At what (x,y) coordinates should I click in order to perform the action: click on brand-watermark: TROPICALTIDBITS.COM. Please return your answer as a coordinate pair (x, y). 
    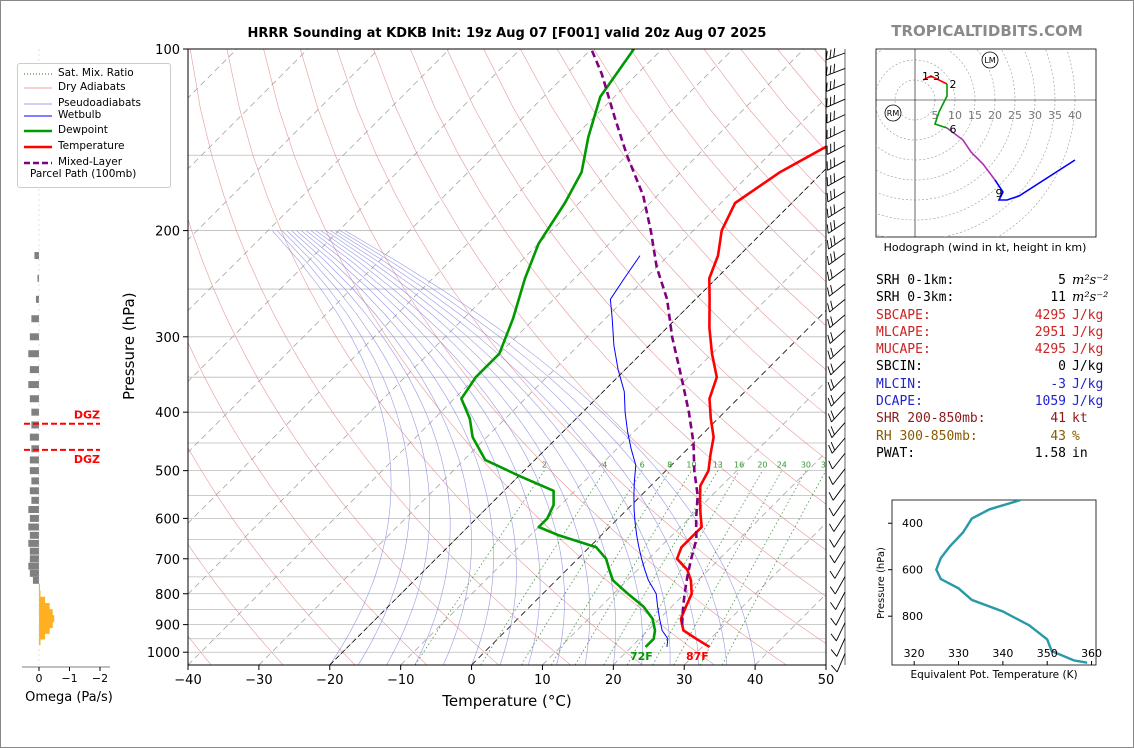
    Looking at the image, I should click on (987, 31).